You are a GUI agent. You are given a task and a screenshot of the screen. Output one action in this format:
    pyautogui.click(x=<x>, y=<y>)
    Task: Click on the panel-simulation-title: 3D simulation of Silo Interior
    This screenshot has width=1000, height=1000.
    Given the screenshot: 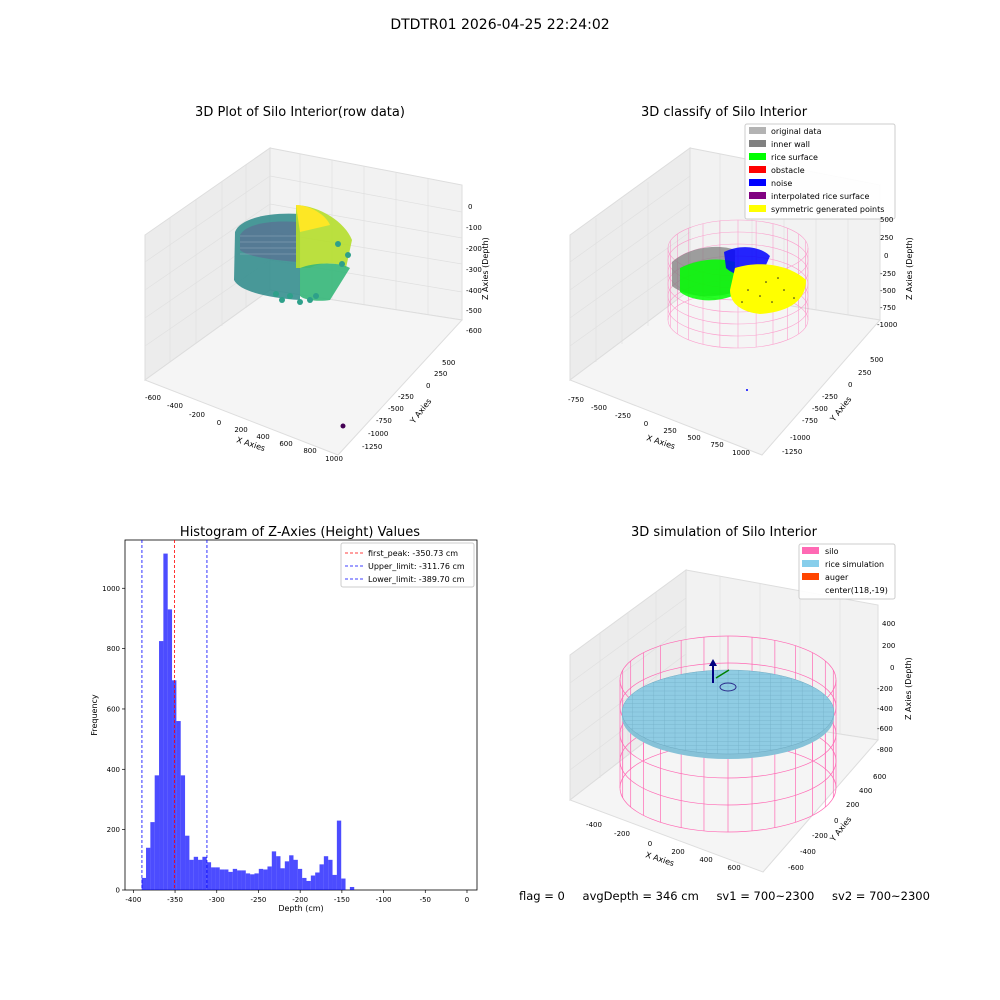 What is the action you would take?
    pyautogui.click(x=724, y=532)
    